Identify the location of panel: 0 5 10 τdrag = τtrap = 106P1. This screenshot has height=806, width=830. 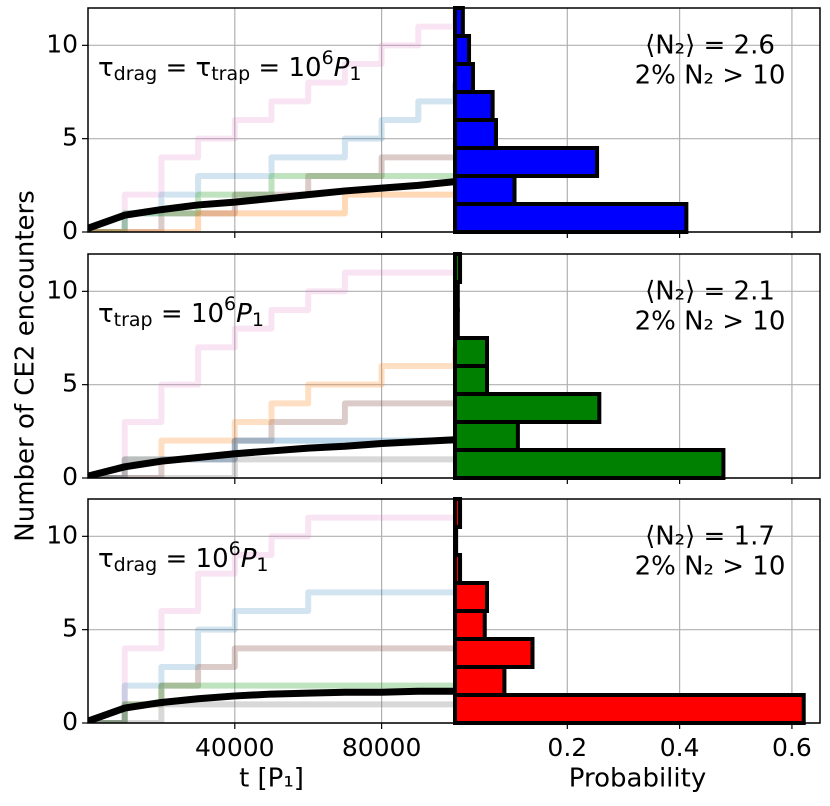
(251, 126).